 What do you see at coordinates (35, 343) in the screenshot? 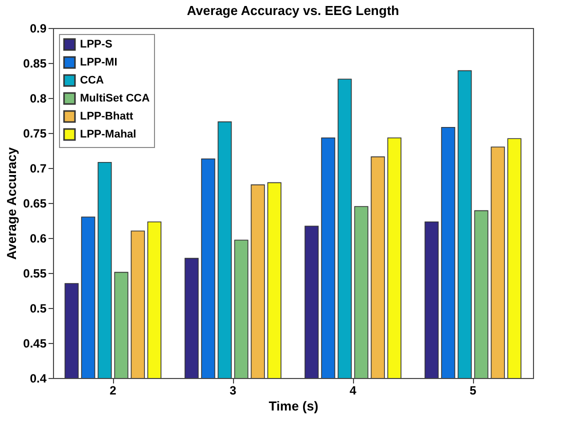
I see `y-tick-label: 0.45` at bounding box center [35, 343].